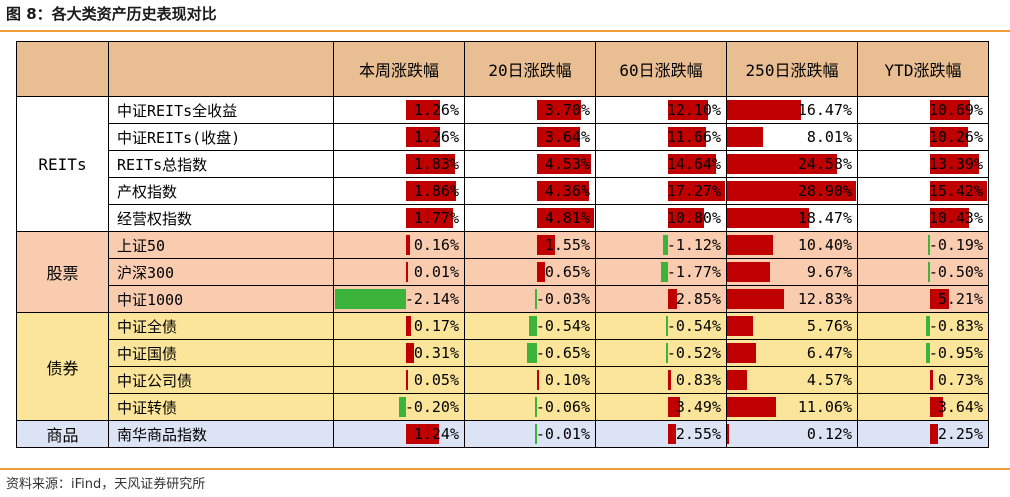 This screenshot has width=1010, height=497. Describe the element at coordinates (530, 434) in the screenshot. I see `value-cell: -0.01%` at that location.